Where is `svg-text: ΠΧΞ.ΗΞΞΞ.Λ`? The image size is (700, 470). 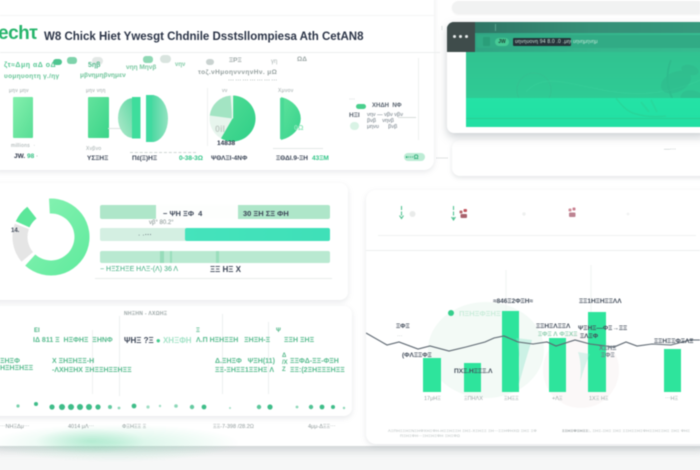 svg-text: ΠΧΞ.ΗΞΞΞ.Λ is located at coordinates (473, 371).